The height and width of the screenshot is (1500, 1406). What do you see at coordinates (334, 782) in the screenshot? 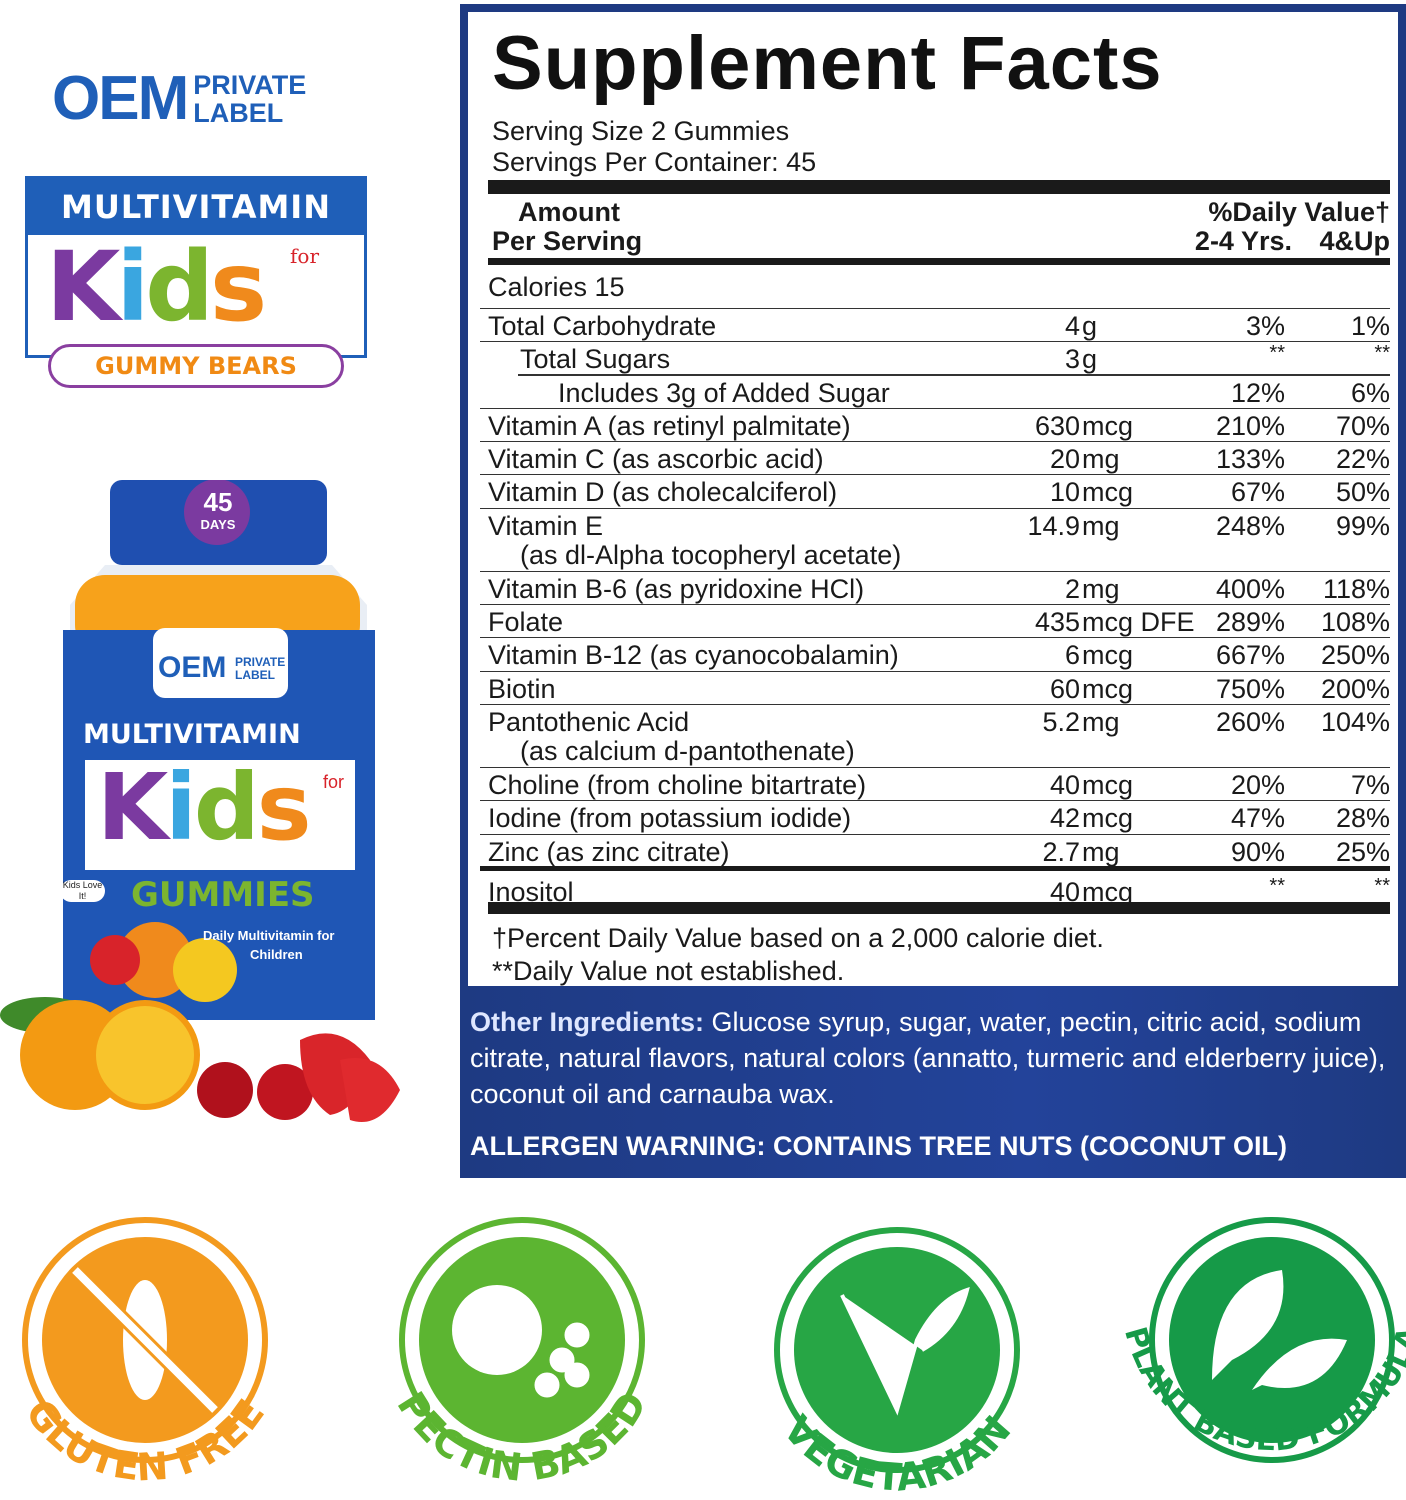
I see `bottle-for: for` at bounding box center [334, 782].